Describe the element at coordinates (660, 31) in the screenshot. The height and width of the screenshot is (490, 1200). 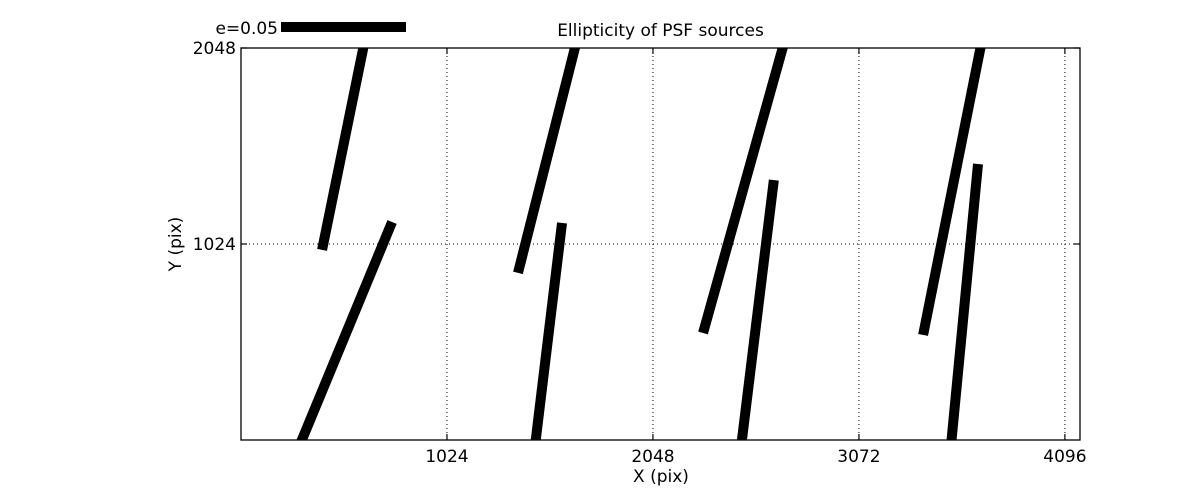
I see `chart-title: Ellipticity of PSF sources` at that location.